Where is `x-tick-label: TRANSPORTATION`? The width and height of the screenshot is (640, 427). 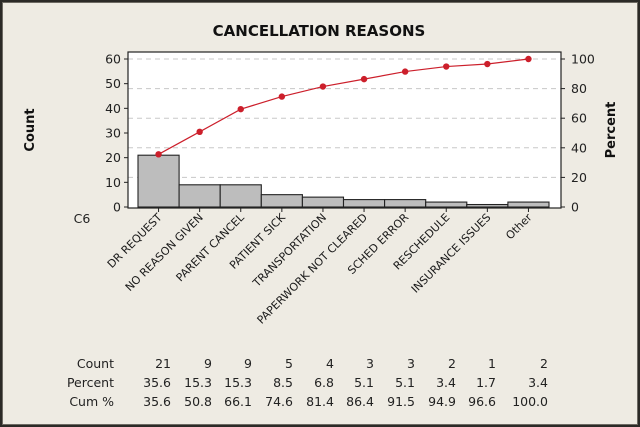 x-tick-label: TRANSPORTATION is located at coordinates (289, 250).